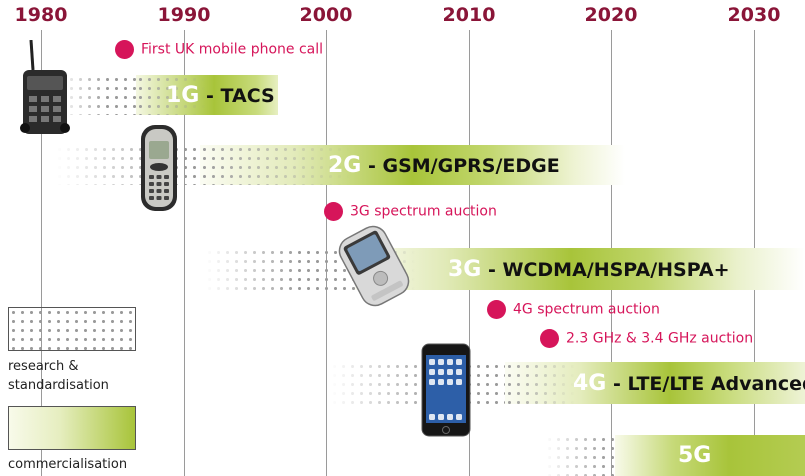 This screenshot has width=805, height=476. I want to click on event-ghz-auction: 2.3 GHz & 3.4 GHz auction, so click(646, 338).